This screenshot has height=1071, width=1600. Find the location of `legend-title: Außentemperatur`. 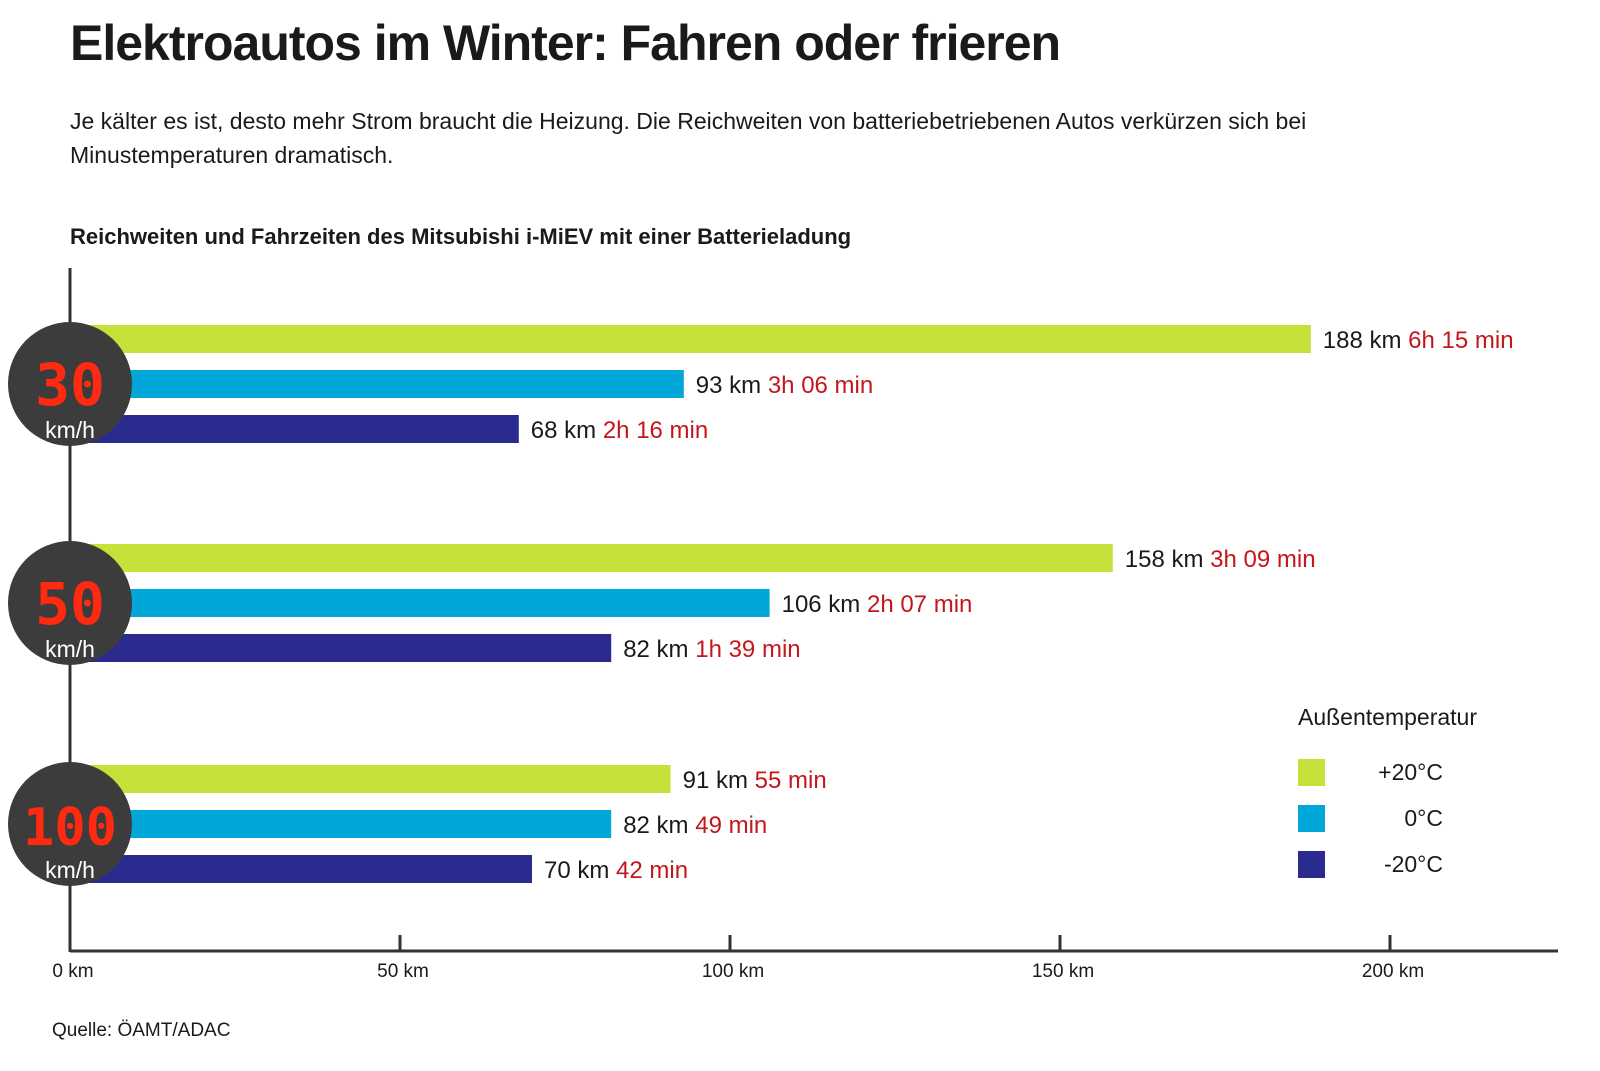

legend-title: Außentemperatur is located at coordinates (1387, 717).